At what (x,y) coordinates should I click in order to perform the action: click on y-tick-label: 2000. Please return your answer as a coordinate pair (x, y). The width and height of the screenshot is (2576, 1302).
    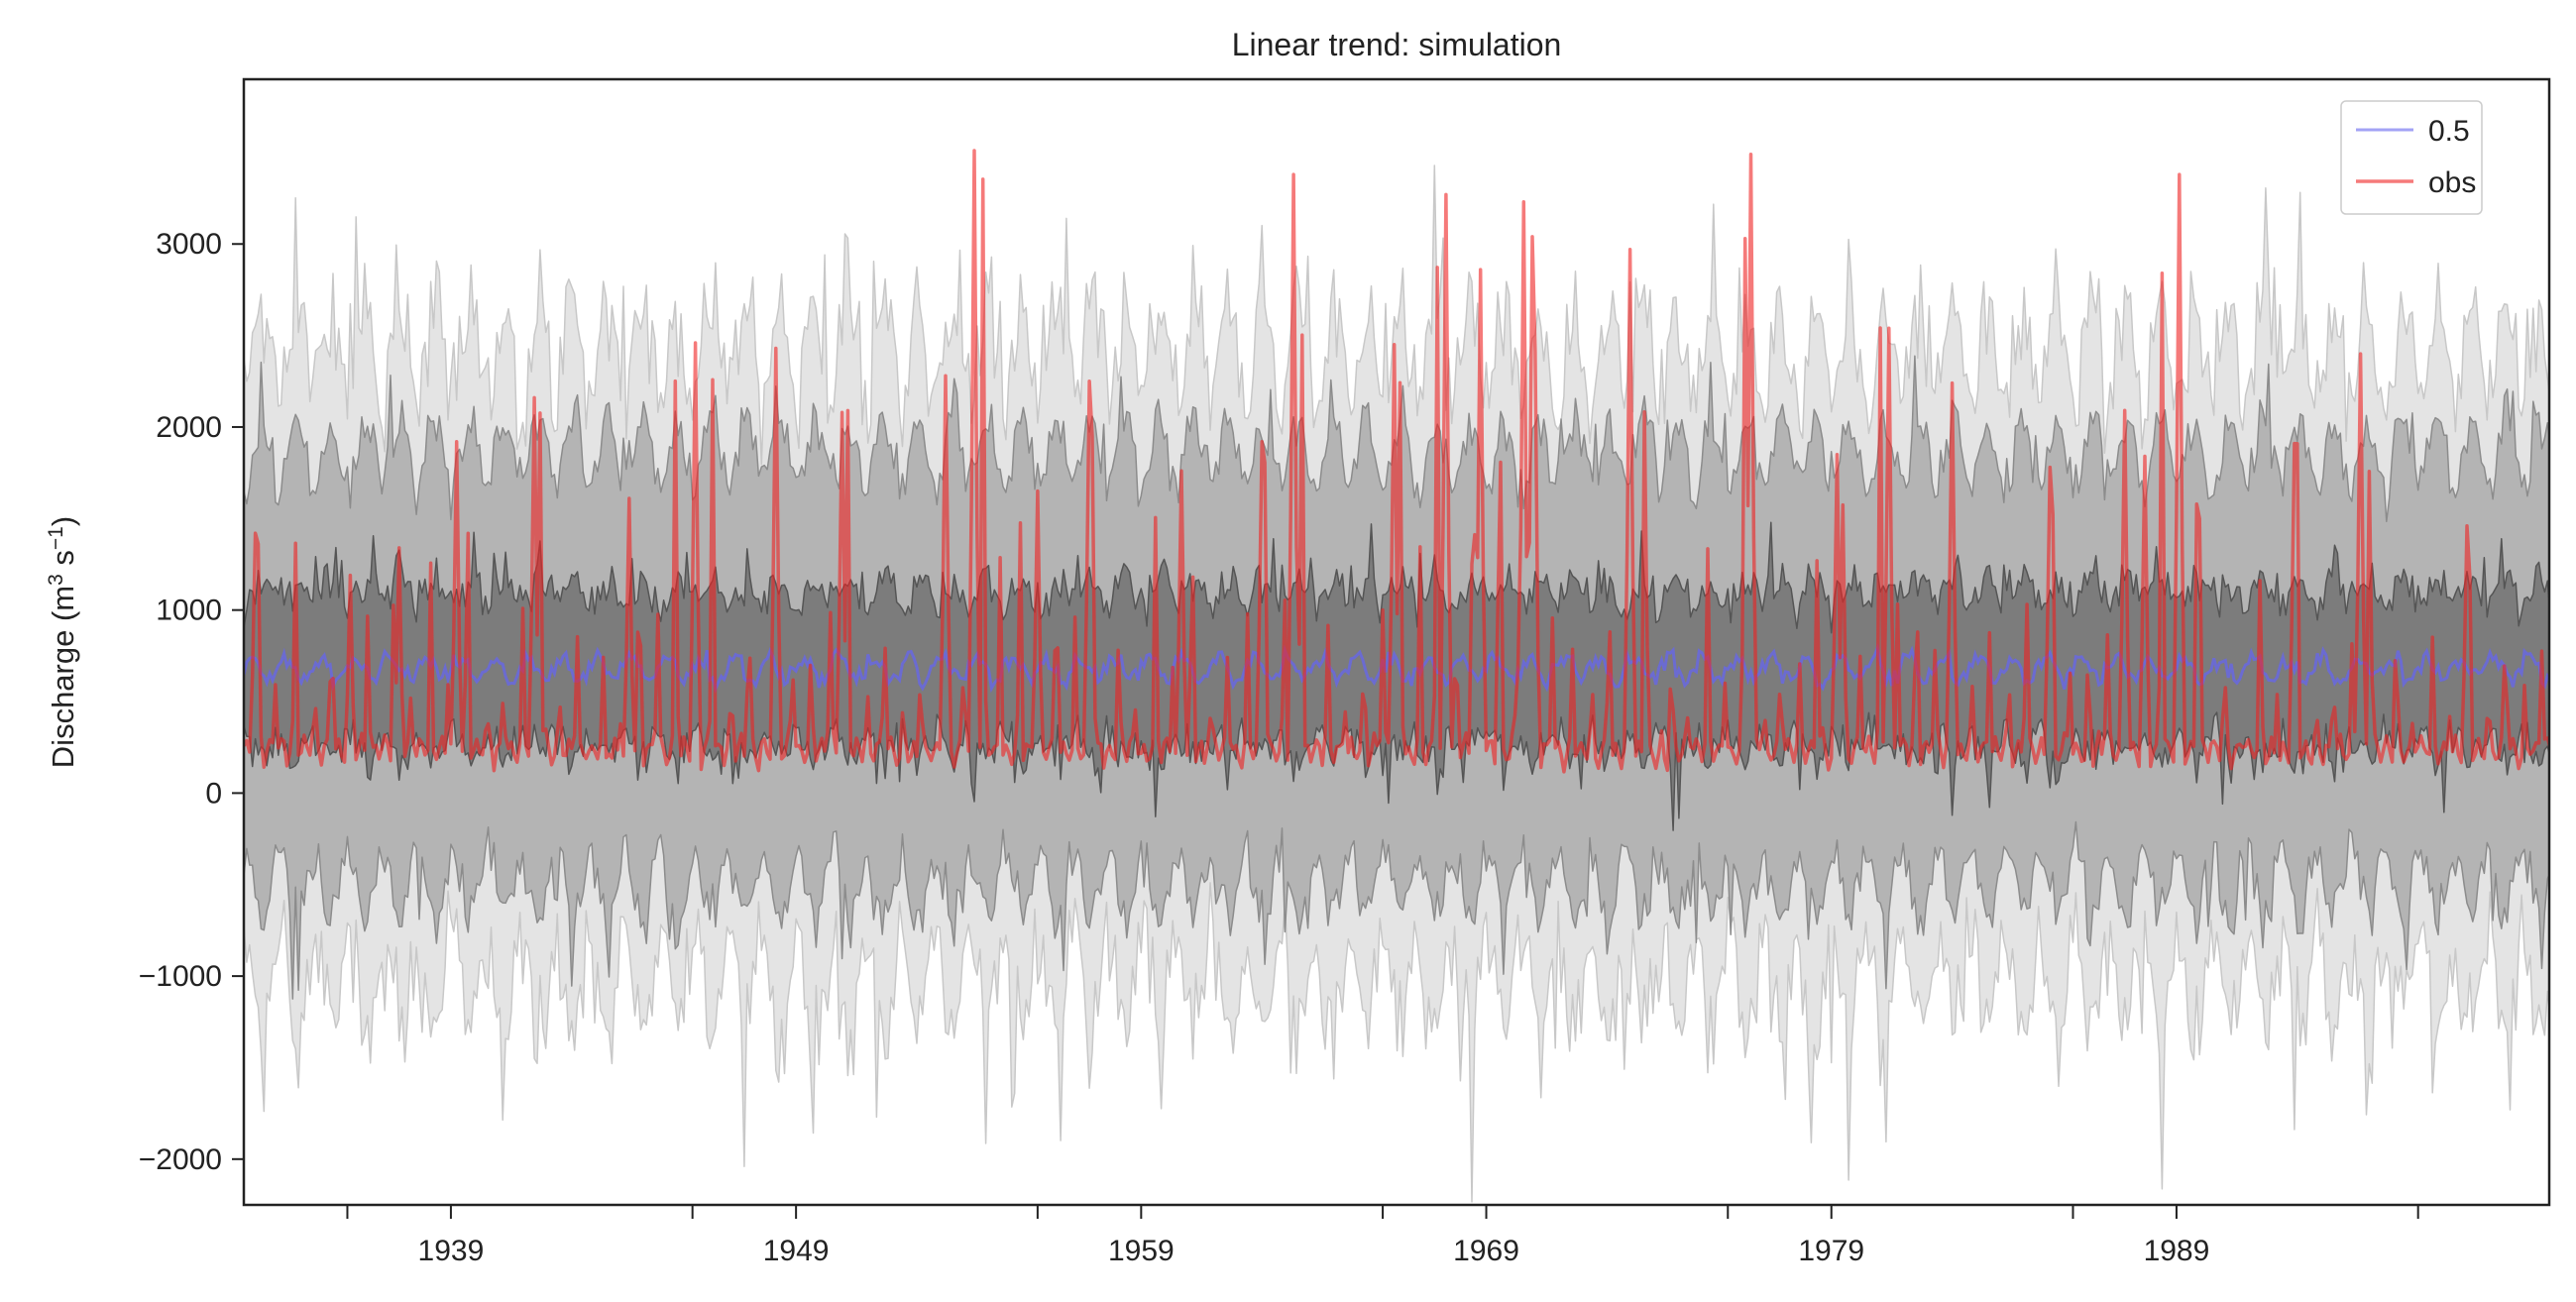
    Looking at the image, I should click on (189, 427).